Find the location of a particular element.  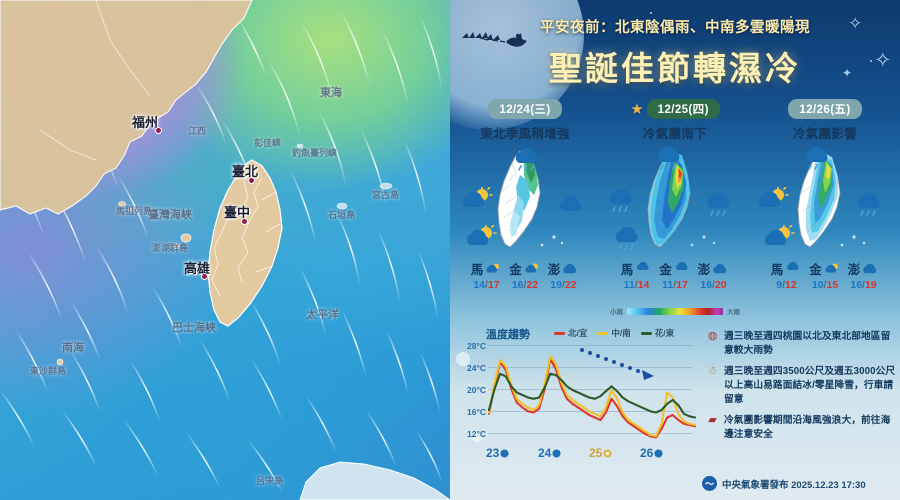

map-sea-label-south-china-sea: 南海 is located at coordinates (73, 348).